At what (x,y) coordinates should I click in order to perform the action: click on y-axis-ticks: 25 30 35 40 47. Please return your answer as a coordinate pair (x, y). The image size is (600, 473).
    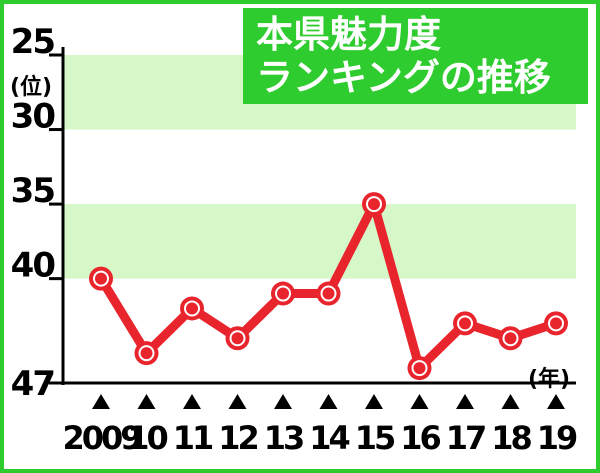
    Looking at the image, I should click on (37, 213).